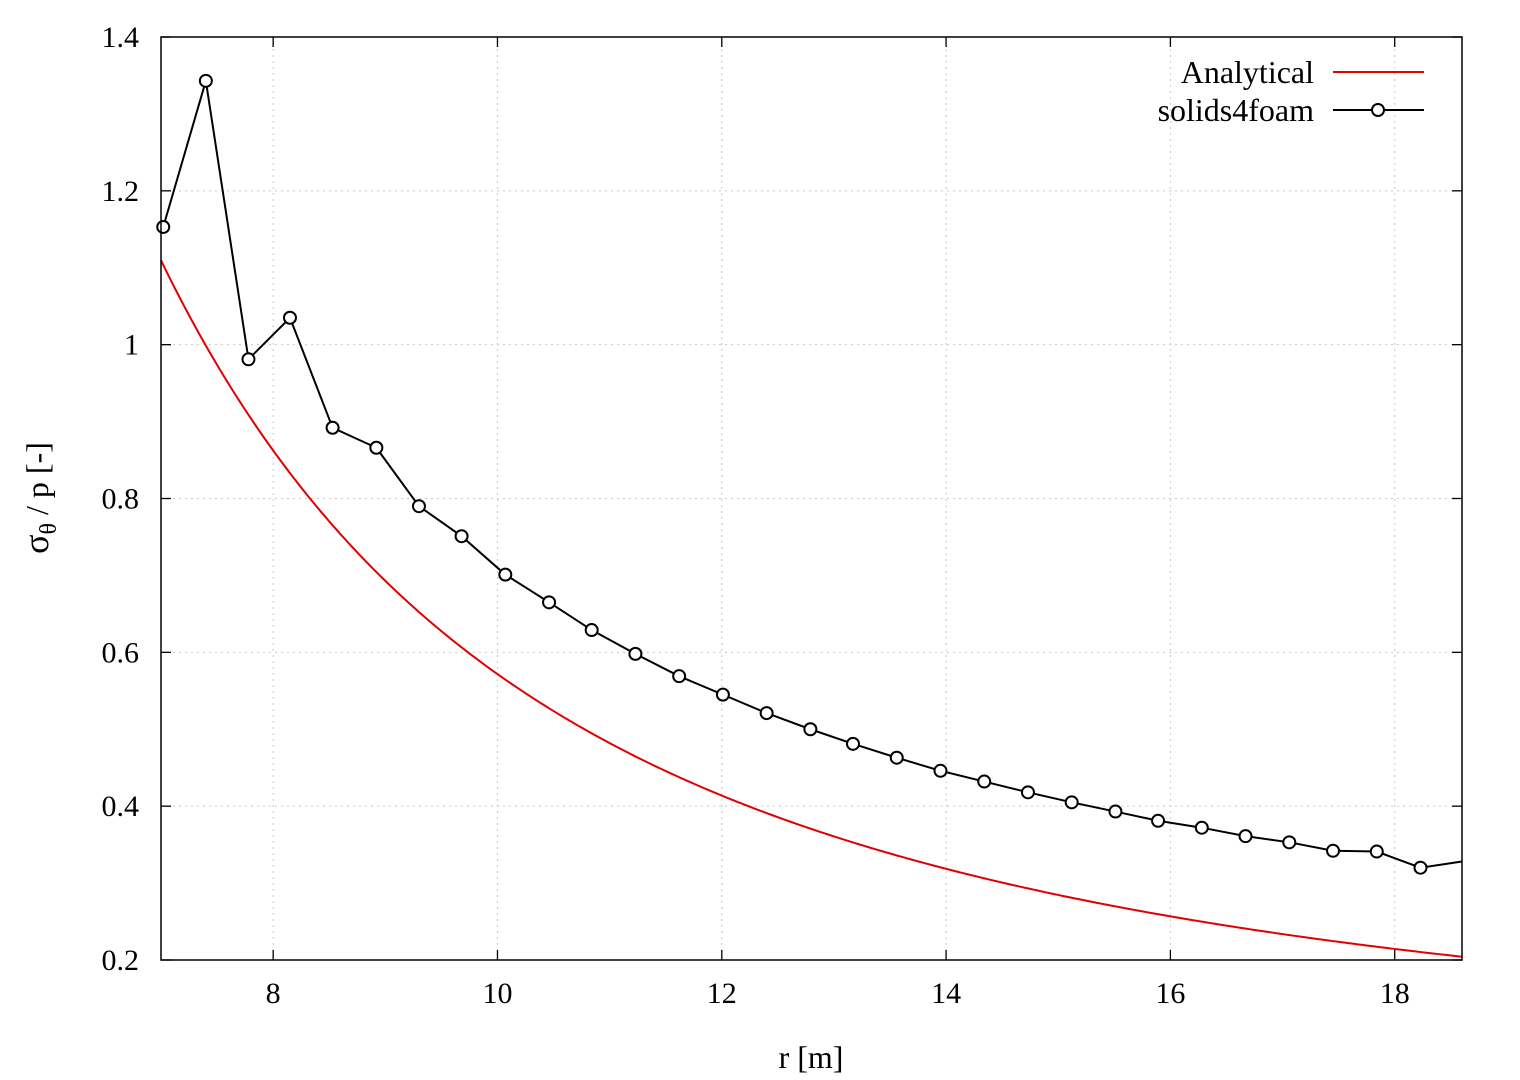 The height and width of the screenshot is (1080, 1520). What do you see at coordinates (1395, 993) in the screenshot?
I see `x-tick-label: 18` at bounding box center [1395, 993].